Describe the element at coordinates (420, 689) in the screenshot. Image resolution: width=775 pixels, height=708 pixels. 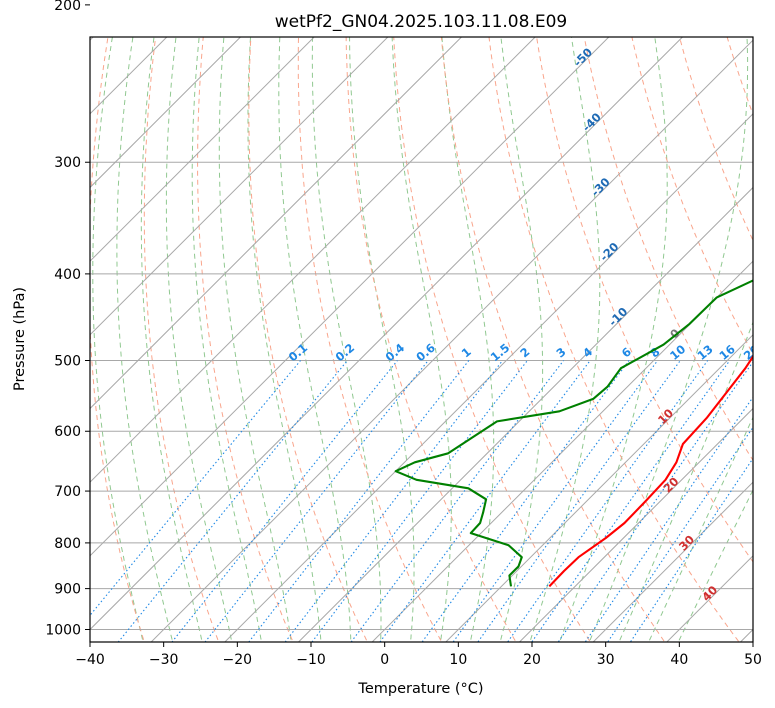
I see `x-axis-title: Temperature (°C)` at that location.